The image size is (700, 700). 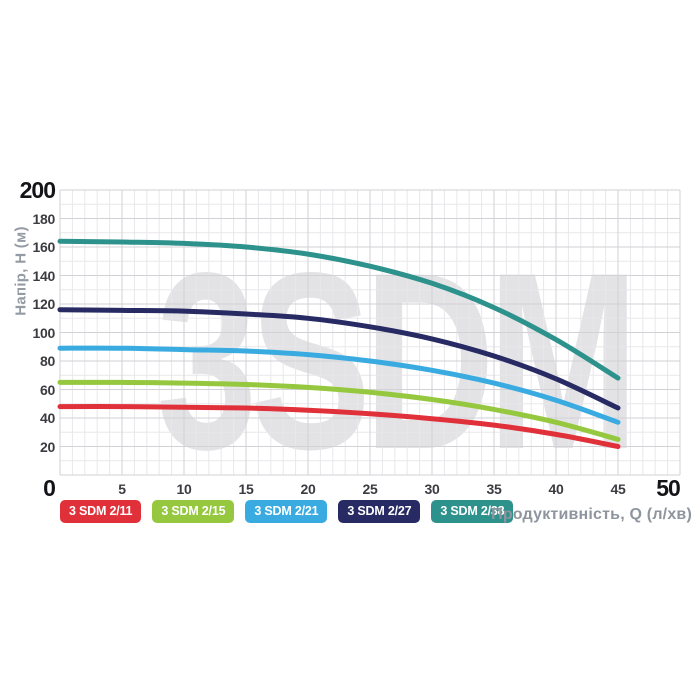 What do you see at coordinates (668, 488) in the screenshot?
I see `x-axis-max-label: 50` at bounding box center [668, 488].